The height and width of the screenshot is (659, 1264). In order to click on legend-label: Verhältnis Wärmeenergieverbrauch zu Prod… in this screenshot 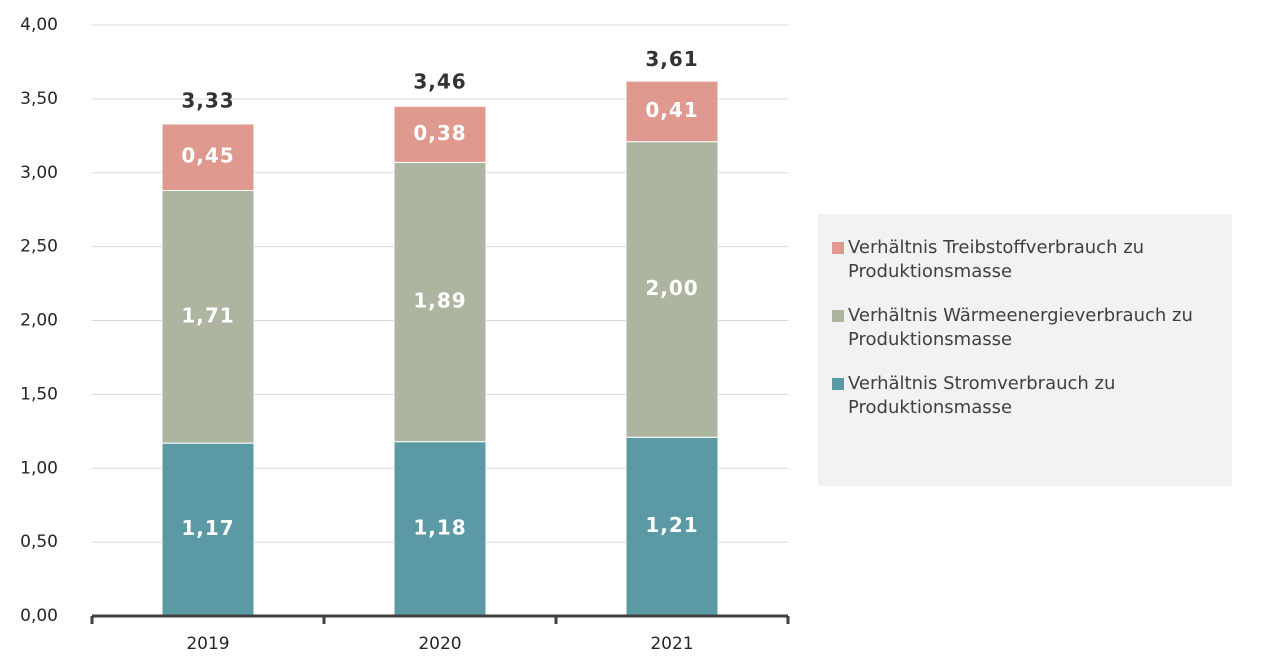, I will do `click(1020, 327)`.